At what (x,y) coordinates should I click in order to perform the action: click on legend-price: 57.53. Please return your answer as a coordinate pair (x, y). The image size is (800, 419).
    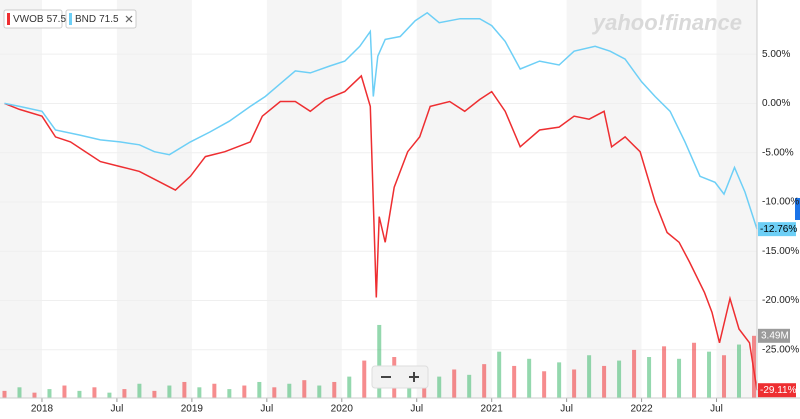
    Looking at the image, I should click on (59, 19).